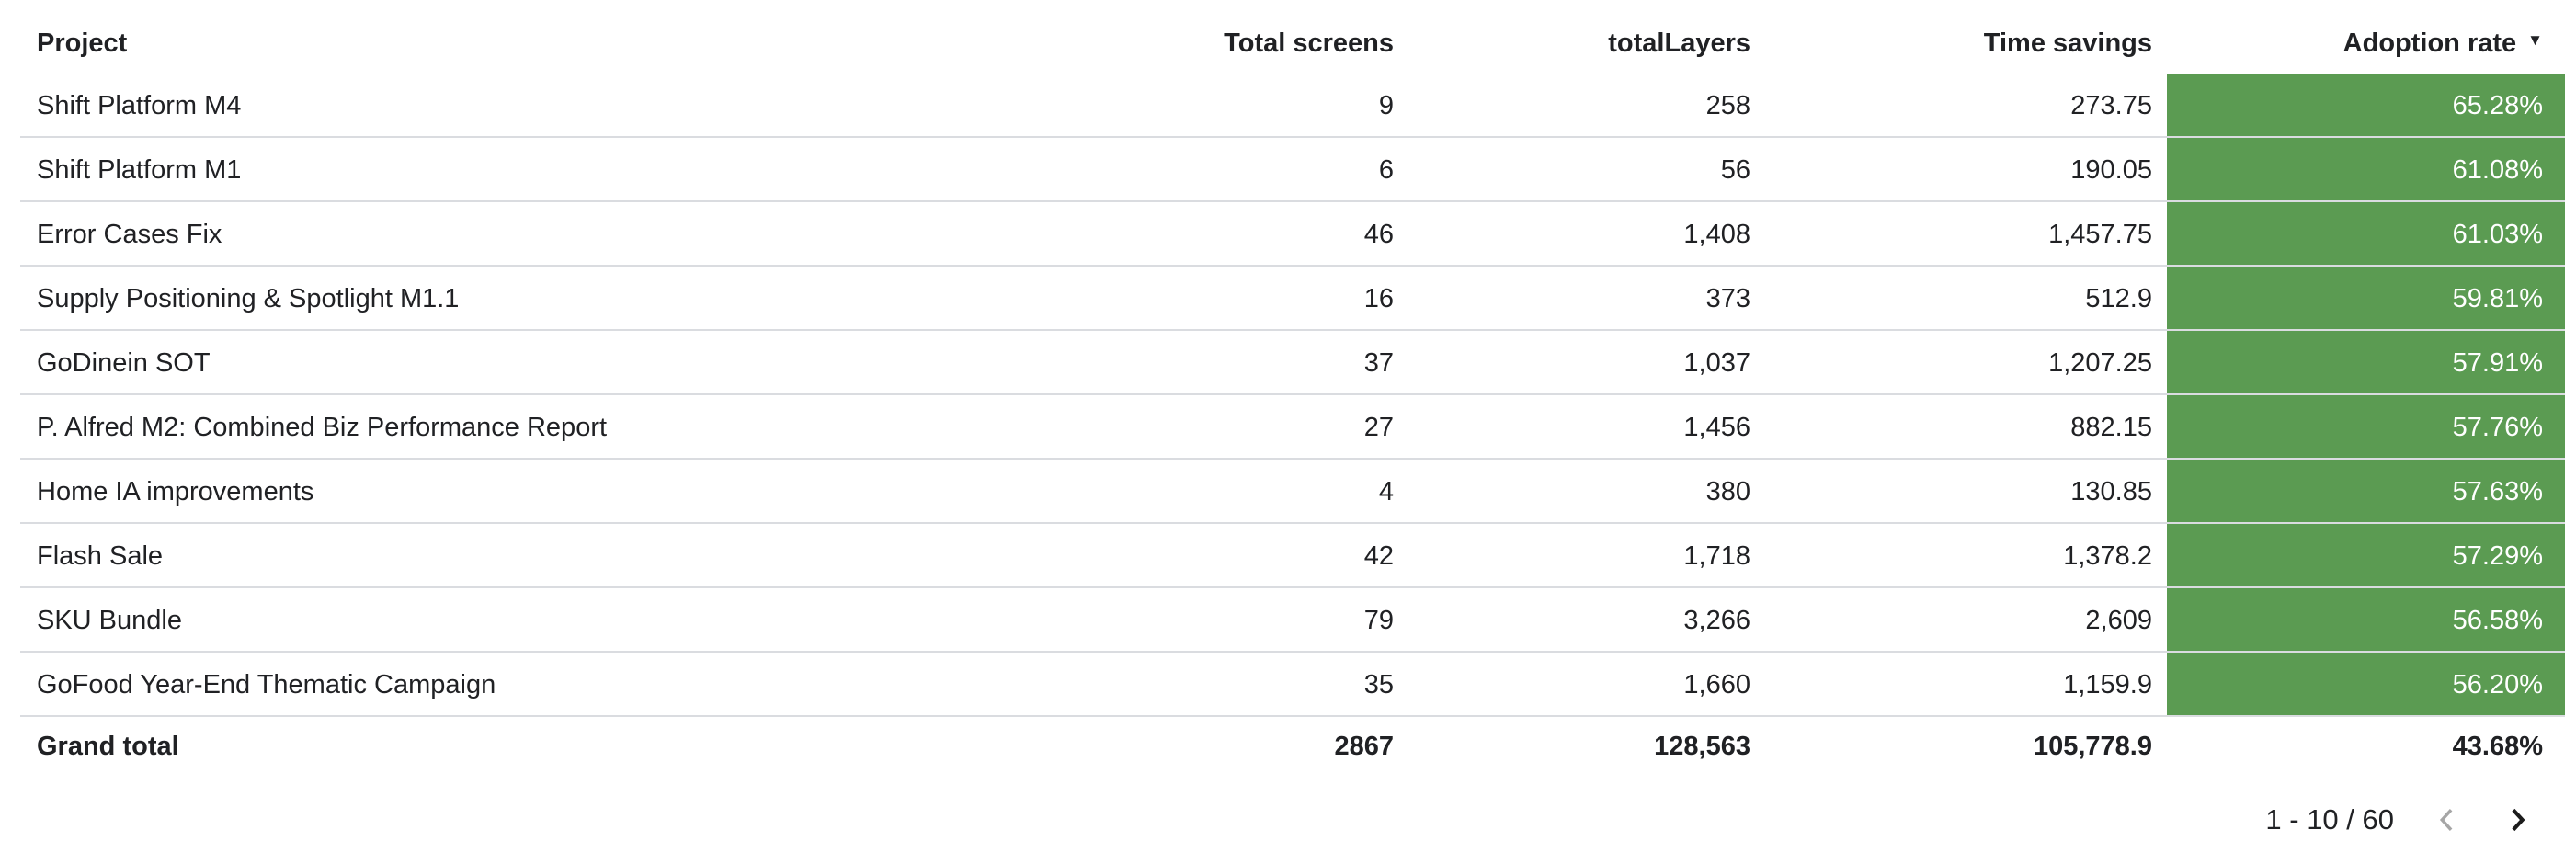 This screenshot has height=864, width=2576. What do you see at coordinates (2107, 684) in the screenshot?
I see `time-savings-cell: 1,159.9` at bounding box center [2107, 684].